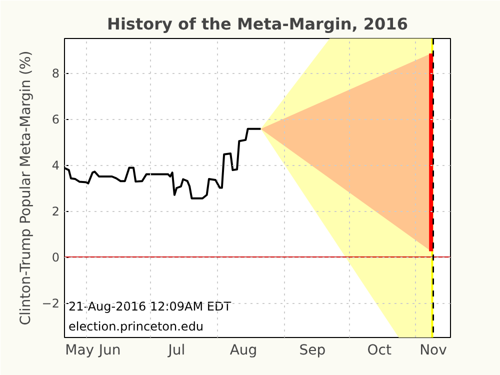 This screenshot has width=500, height=375. What do you see at coordinates (433, 350) in the screenshot?
I see `x-tick-label: Nov` at bounding box center [433, 350].